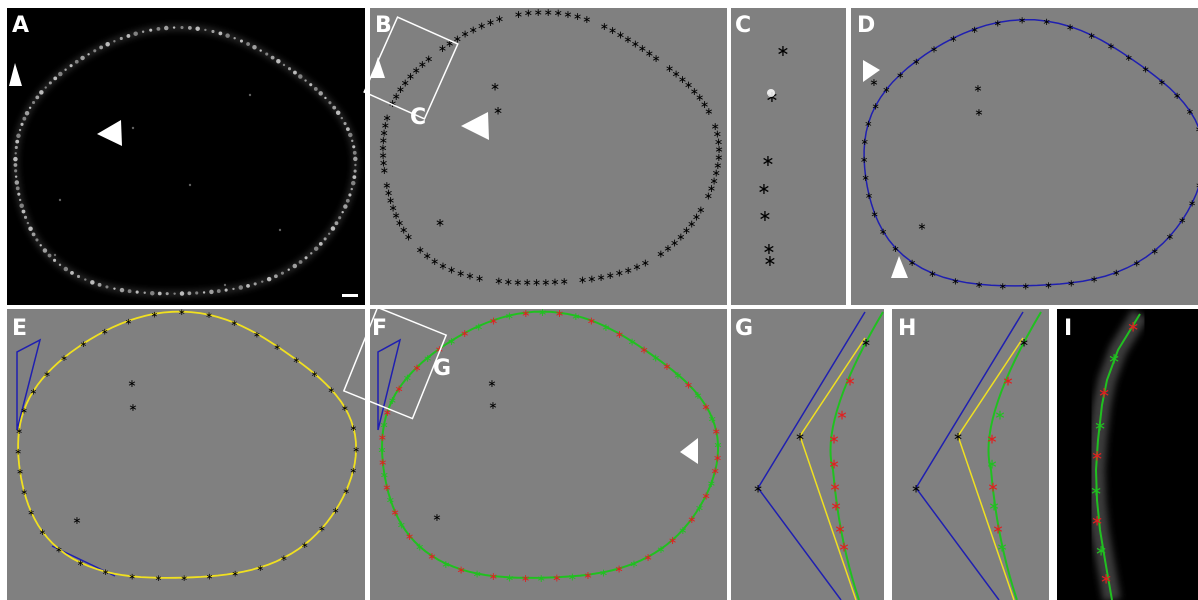 The height and width of the screenshot is (600, 1198). Describe the element at coordinates (744, 328) in the screenshot. I see `panel-label-g: G` at that location.